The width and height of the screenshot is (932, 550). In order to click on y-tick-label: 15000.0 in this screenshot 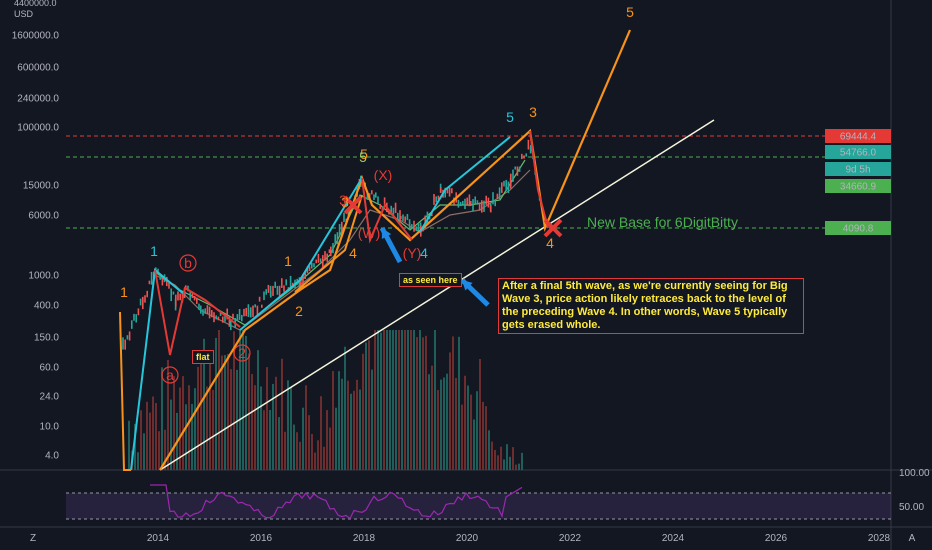, I will do `click(41, 186)`.